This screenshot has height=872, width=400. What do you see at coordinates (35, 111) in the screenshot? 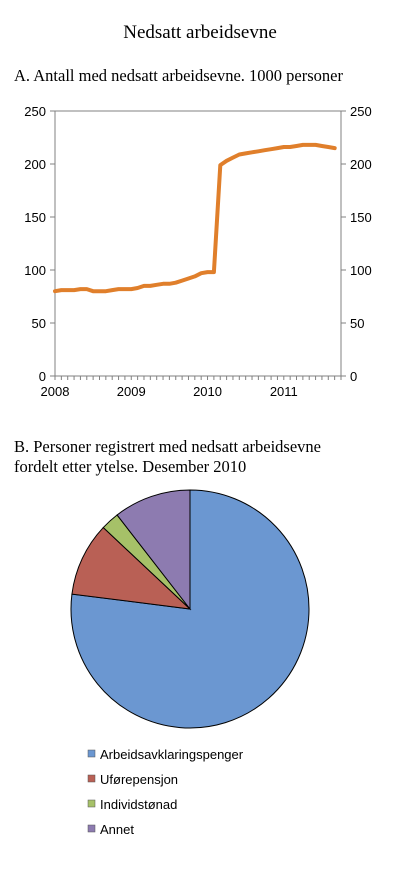
I see `y-tick-label: 250` at bounding box center [35, 111].